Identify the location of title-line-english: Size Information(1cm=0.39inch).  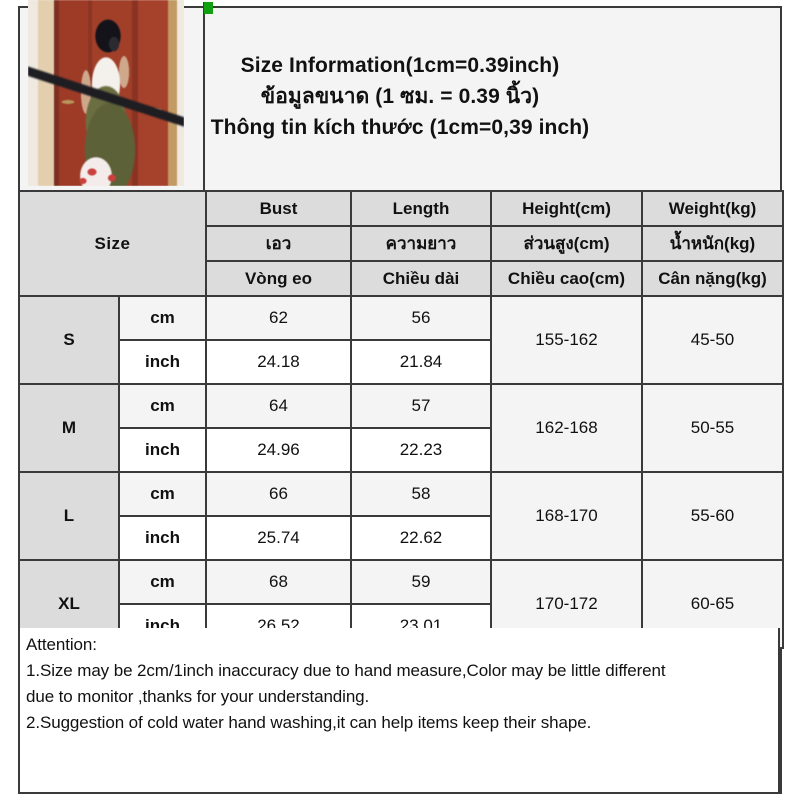
(400, 65).